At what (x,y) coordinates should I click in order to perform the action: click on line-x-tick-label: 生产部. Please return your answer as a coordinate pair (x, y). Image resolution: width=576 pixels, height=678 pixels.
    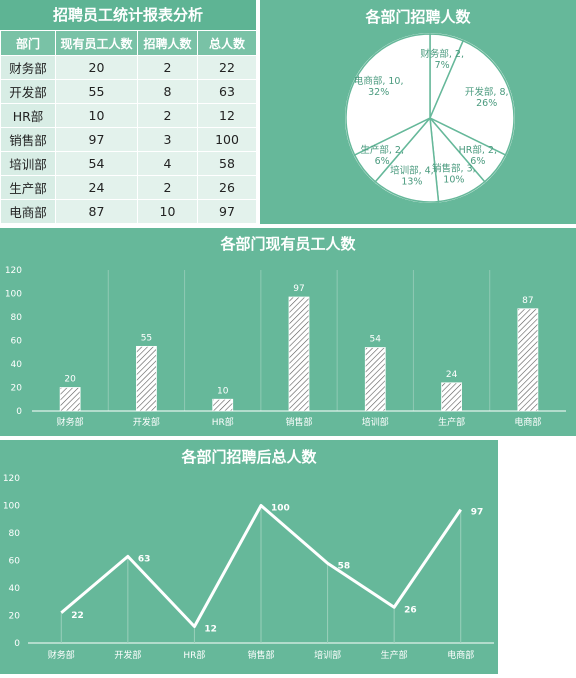
    Looking at the image, I should click on (394, 655).